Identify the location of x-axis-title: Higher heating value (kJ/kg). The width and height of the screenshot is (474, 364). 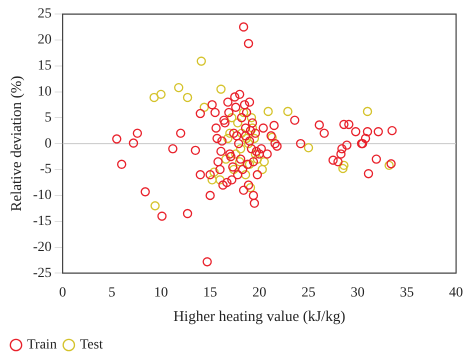
(259, 316).